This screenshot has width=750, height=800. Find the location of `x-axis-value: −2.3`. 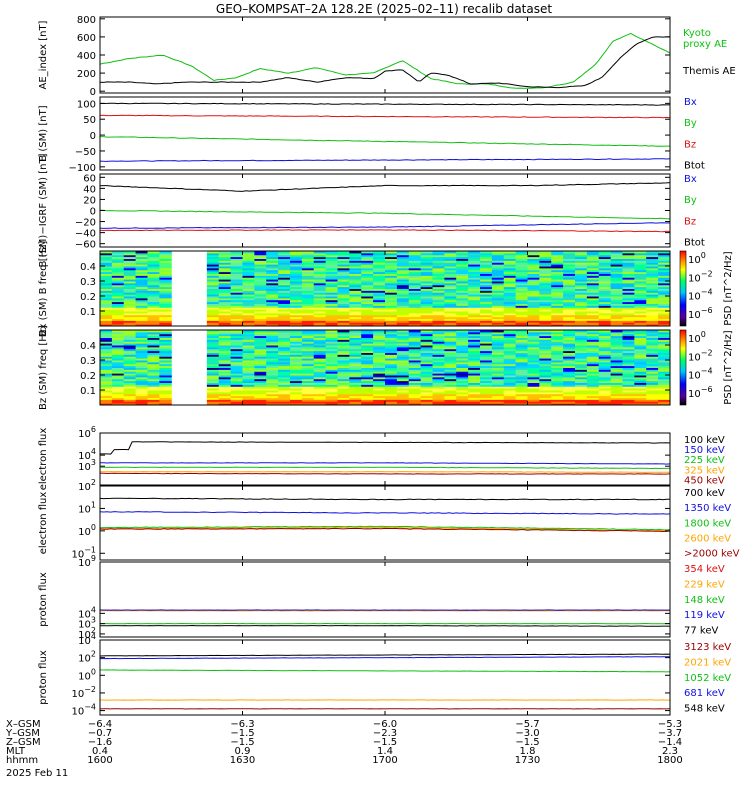

x-axis-value: −2.3 is located at coordinates (385, 733).